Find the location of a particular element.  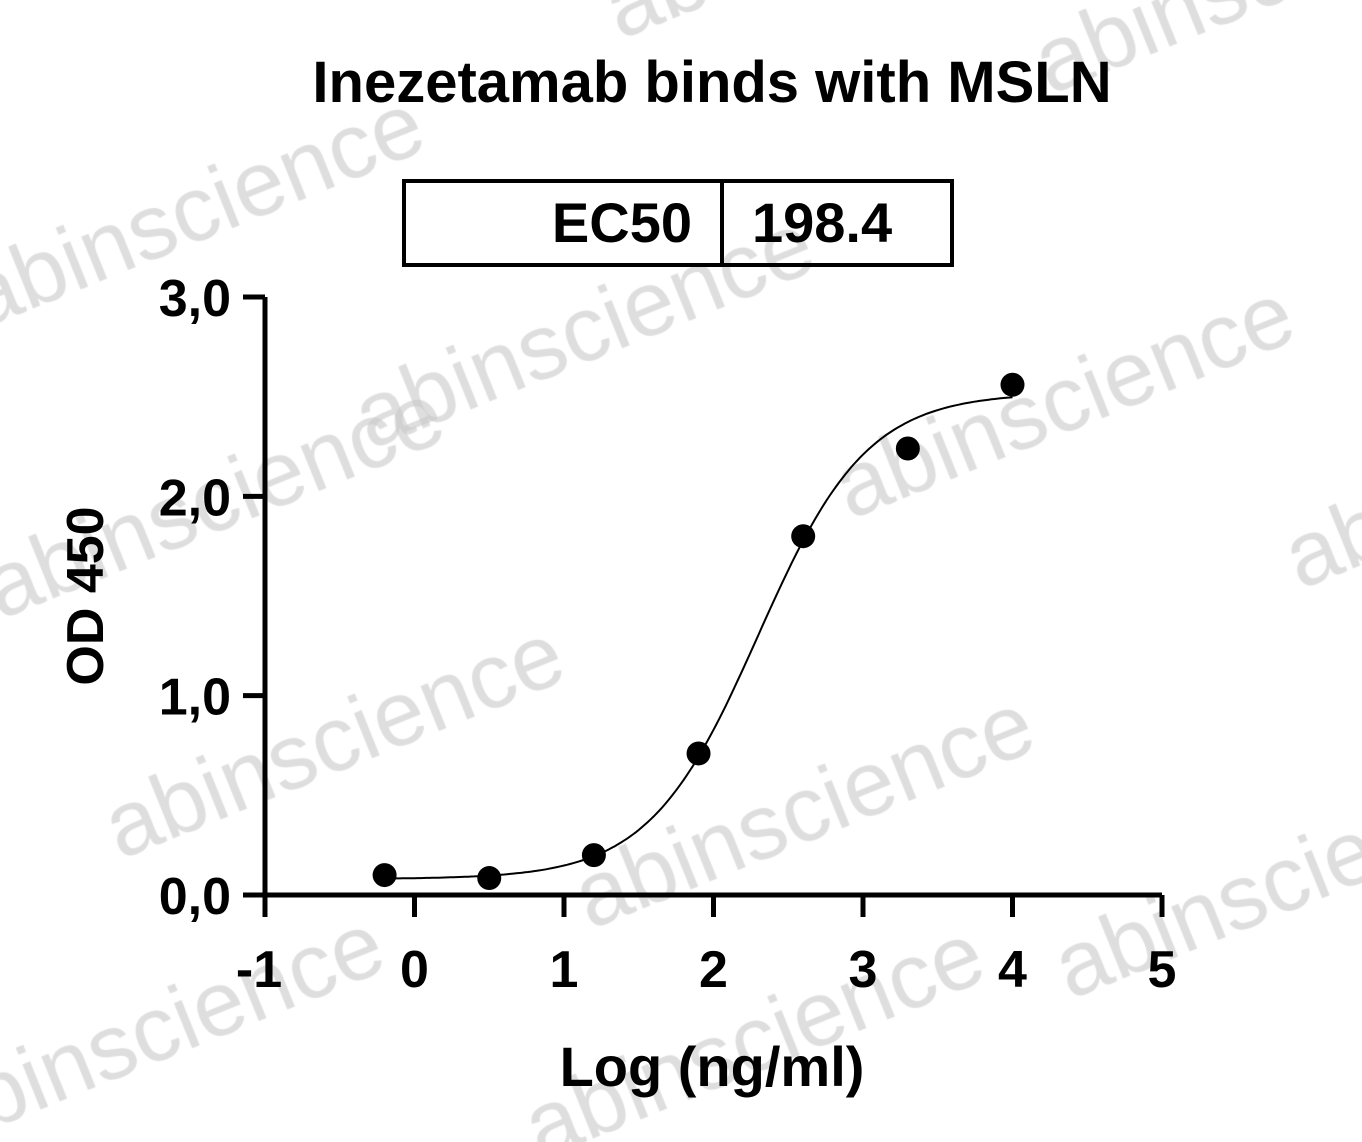

x-tick-label: 2 is located at coordinates (713, 970).